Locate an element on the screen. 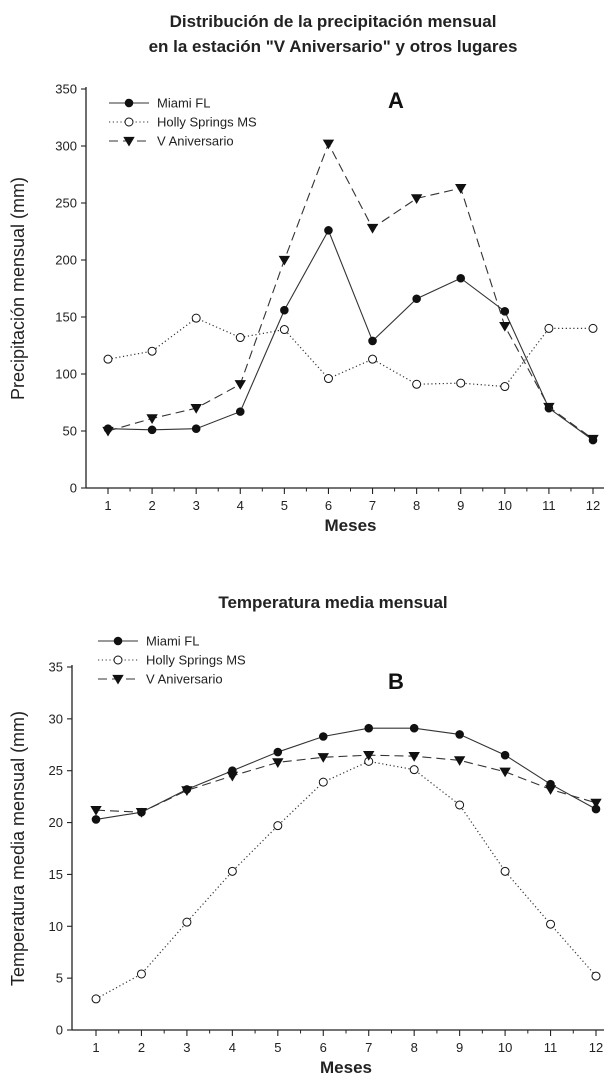  chart-b-x-tick-label: 8 is located at coordinates (414, 1047).